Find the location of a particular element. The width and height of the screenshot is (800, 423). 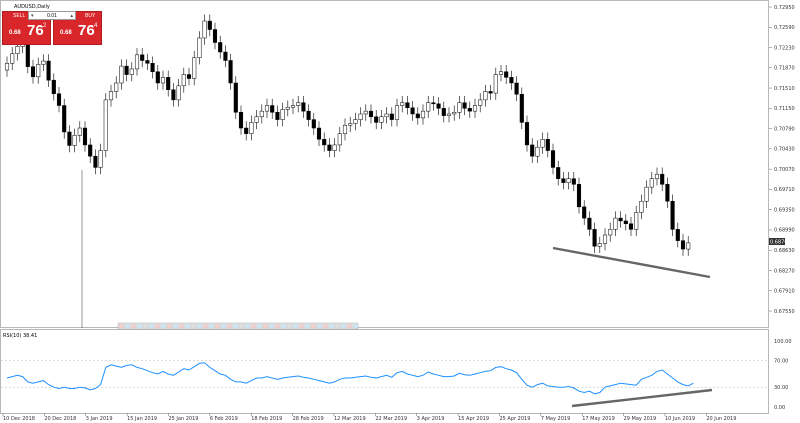

price-tick-label: 0.68990 is located at coordinates (784, 231).